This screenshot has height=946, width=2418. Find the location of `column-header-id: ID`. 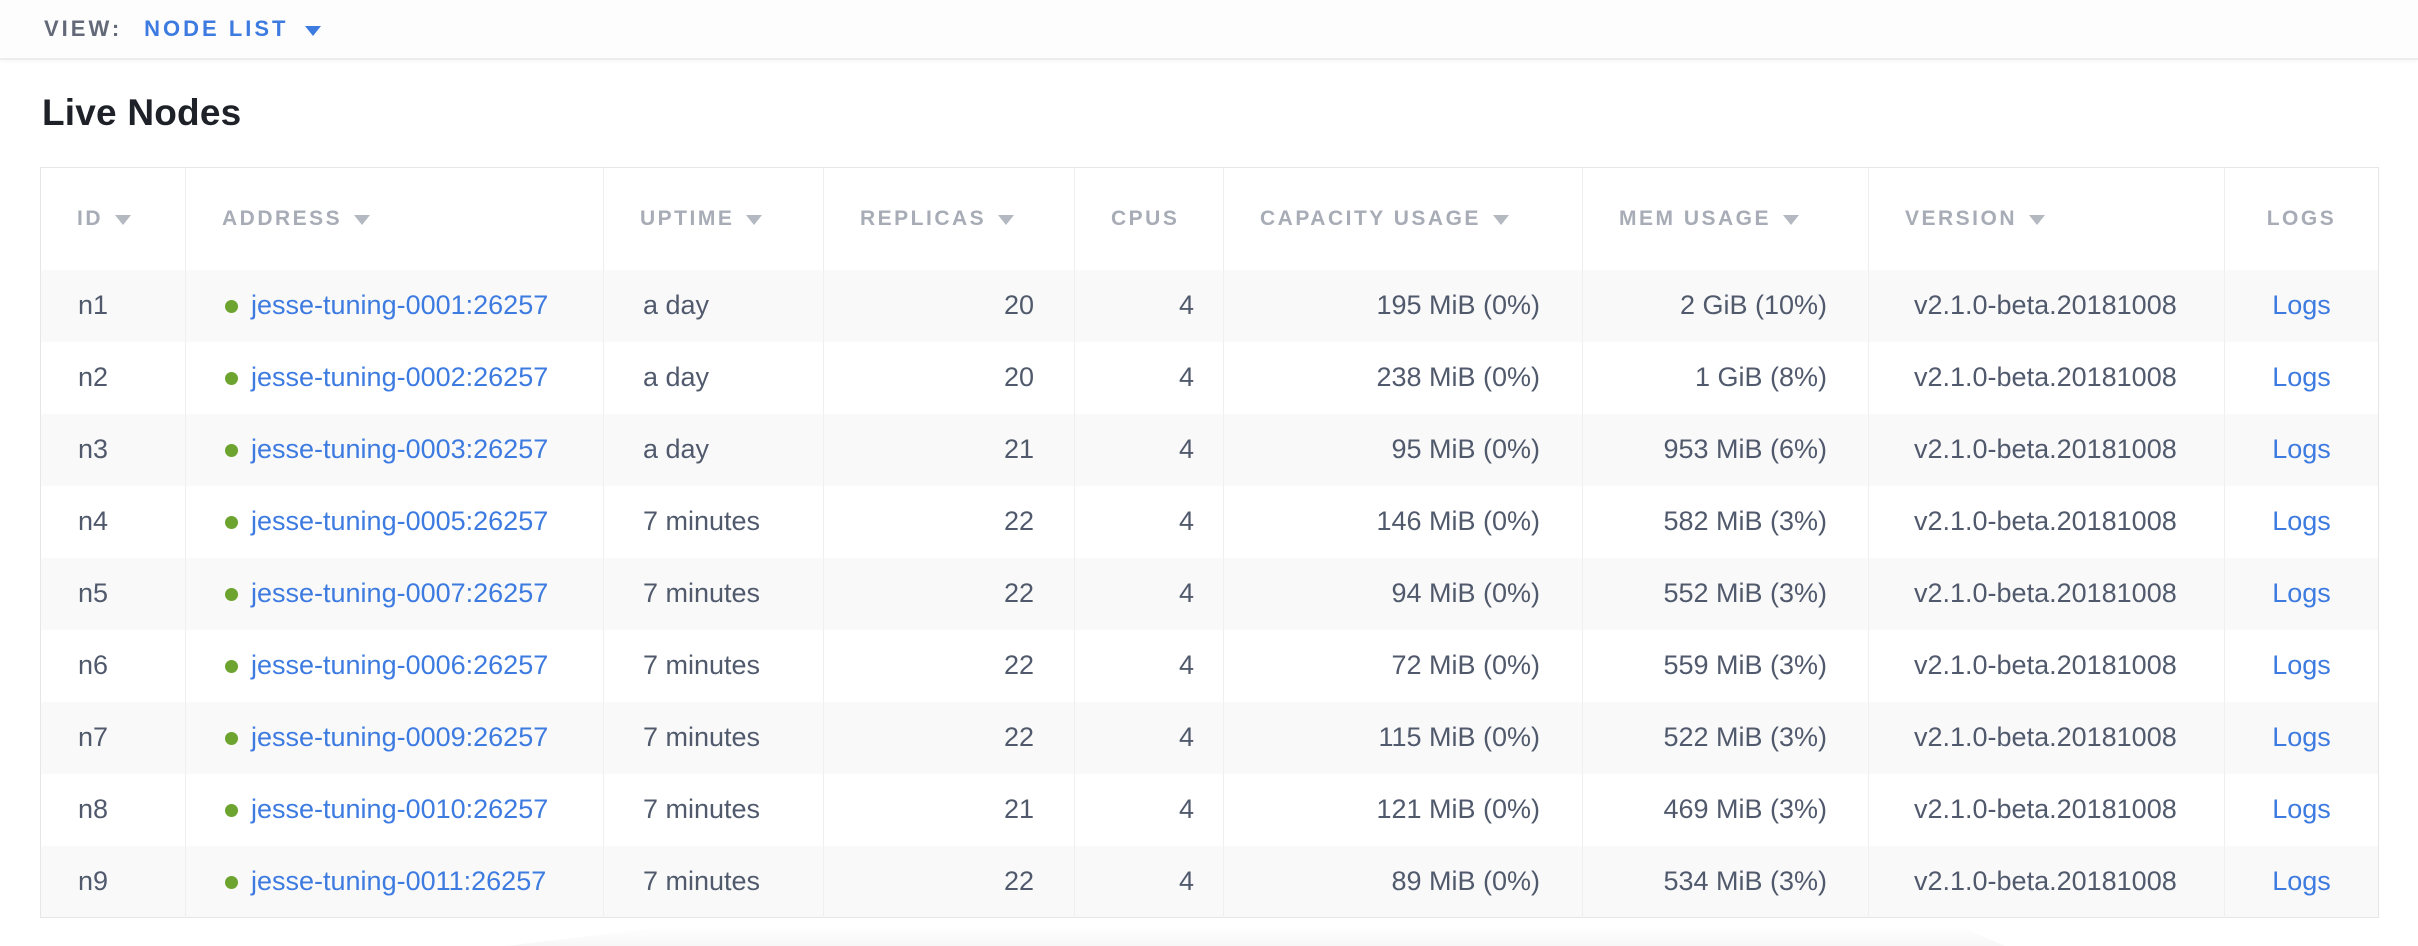

column-header-id: ID is located at coordinates (113, 218).